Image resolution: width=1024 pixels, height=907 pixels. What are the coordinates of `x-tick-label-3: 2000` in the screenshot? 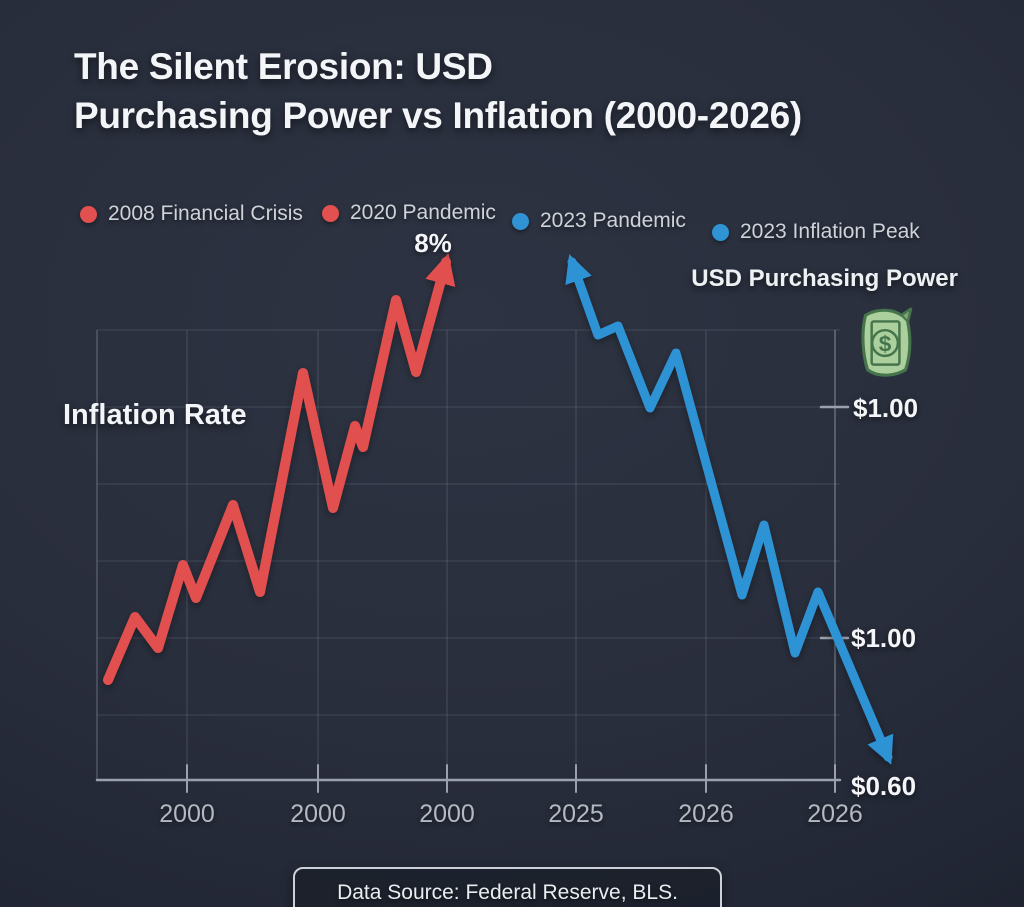 It's located at (447, 814).